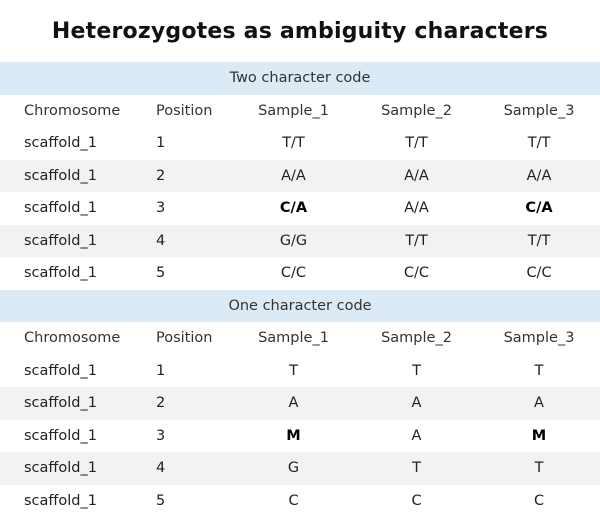 This screenshot has height=525, width=600. I want to click on table-row: scaffold_1 4 G T T, so click(300, 468).